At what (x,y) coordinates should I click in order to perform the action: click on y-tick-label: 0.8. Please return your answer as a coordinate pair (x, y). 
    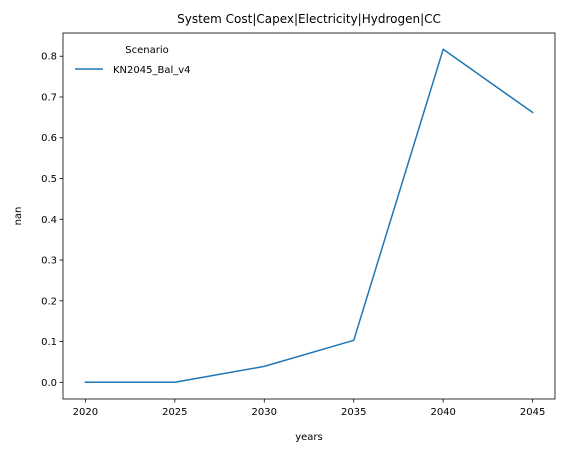
    Looking at the image, I should click on (49, 57).